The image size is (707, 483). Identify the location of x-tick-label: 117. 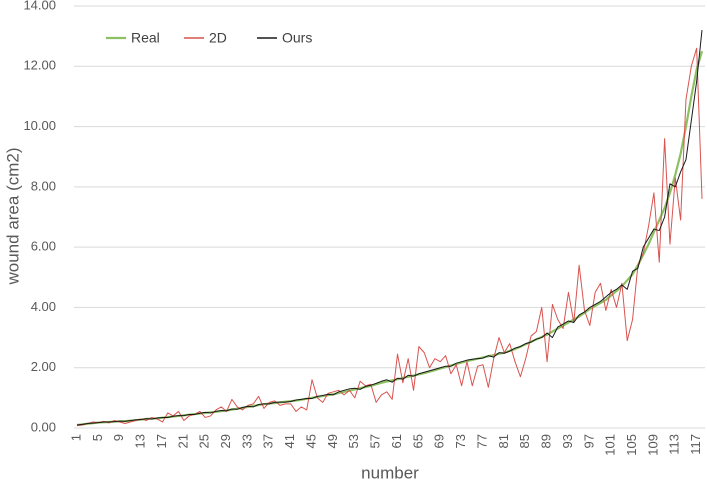
(695, 444).